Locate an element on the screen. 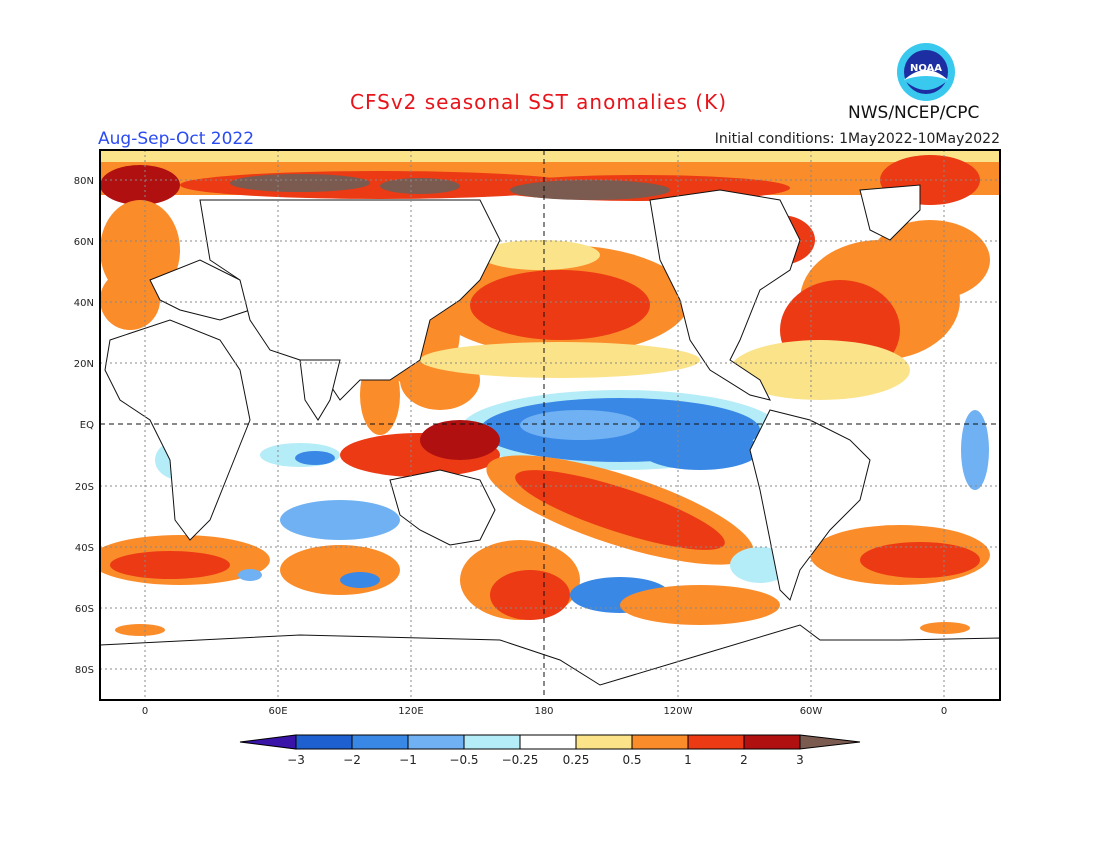 The width and height of the screenshot is (1100, 850). lat-label: 80S is located at coordinates (84, 670).